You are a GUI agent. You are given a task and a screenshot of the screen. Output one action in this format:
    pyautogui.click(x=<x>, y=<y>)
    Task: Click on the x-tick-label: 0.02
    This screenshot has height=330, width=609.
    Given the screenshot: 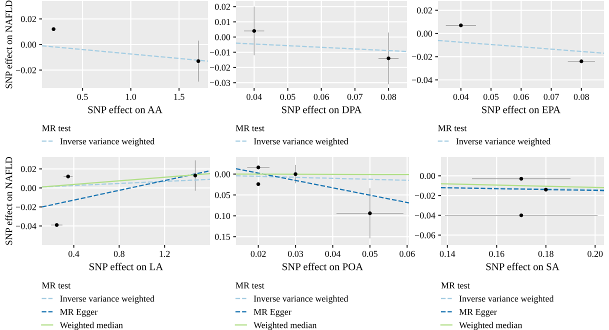 What is the action you would take?
    pyautogui.click(x=258, y=253)
    